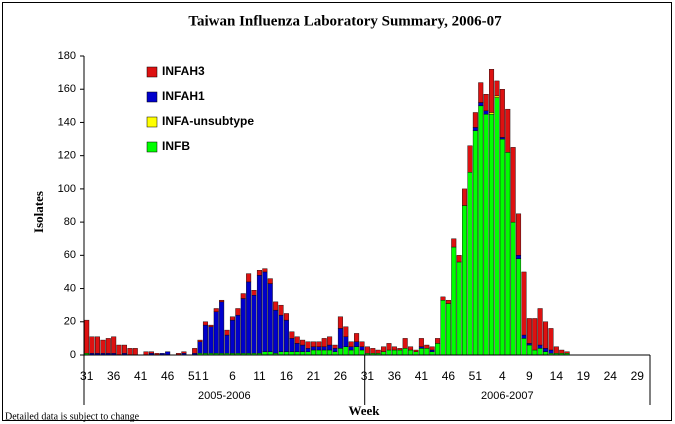 This screenshot has height=424, width=675. I want to click on y-tick-label: 60, so click(70, 255).